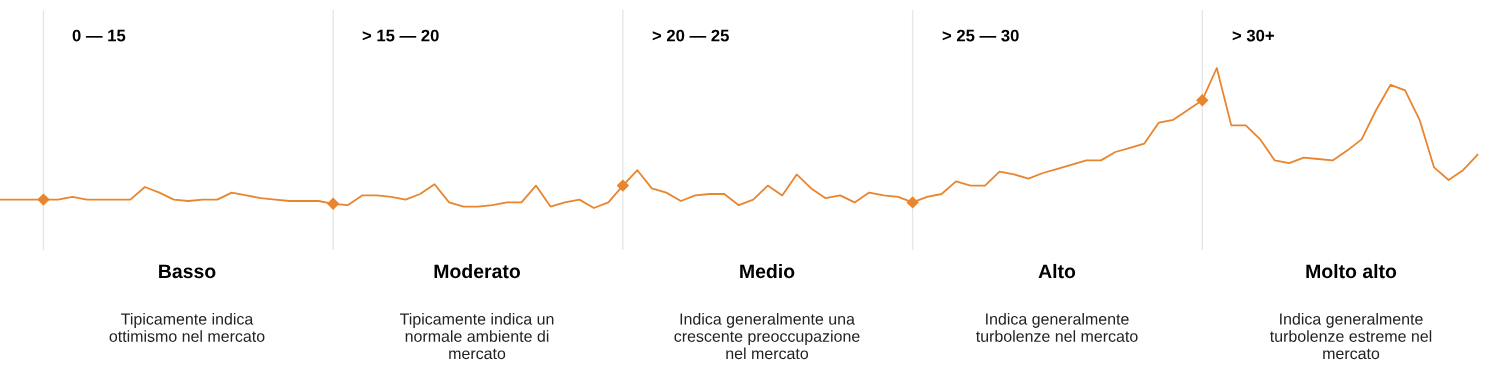  I want to click on text: > 15 — 20, so click(400, 35).